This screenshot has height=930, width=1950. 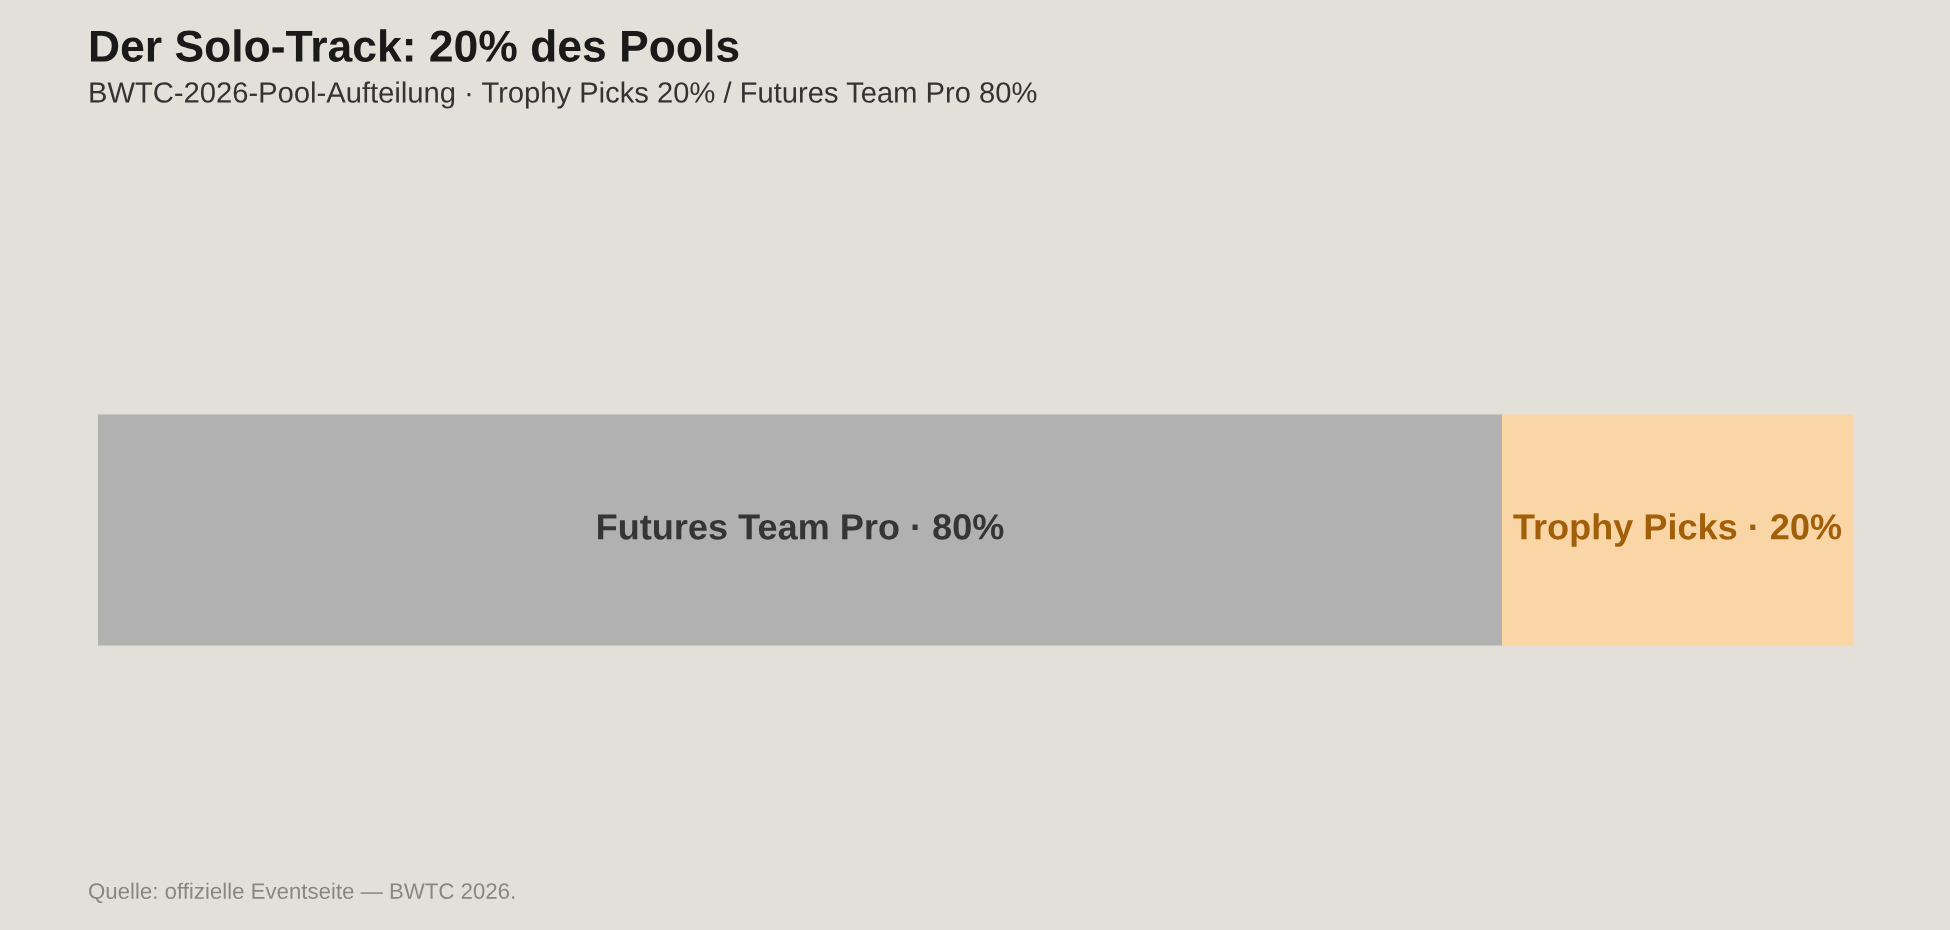 What do you see at coordinates (414, 45) in the screenshot?
I see `chart-title: Der Solo-Track: 20% des Pools` at bounding box center [414, 45].